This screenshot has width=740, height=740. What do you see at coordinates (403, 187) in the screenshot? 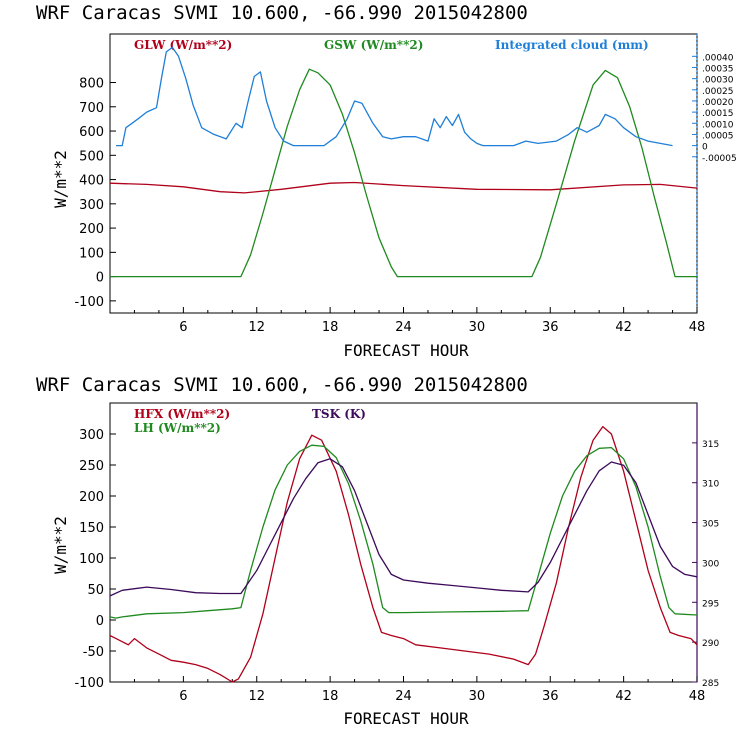
I see `series-line-glw` at bounding box center [403, 187].